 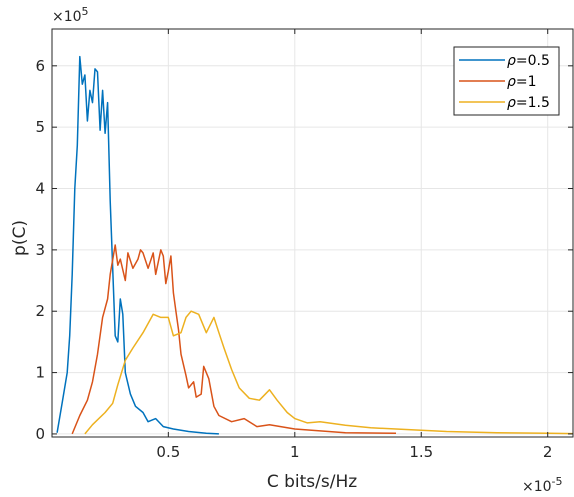 I want to click on y-tick-label: 0, so click(x=40, y=434).